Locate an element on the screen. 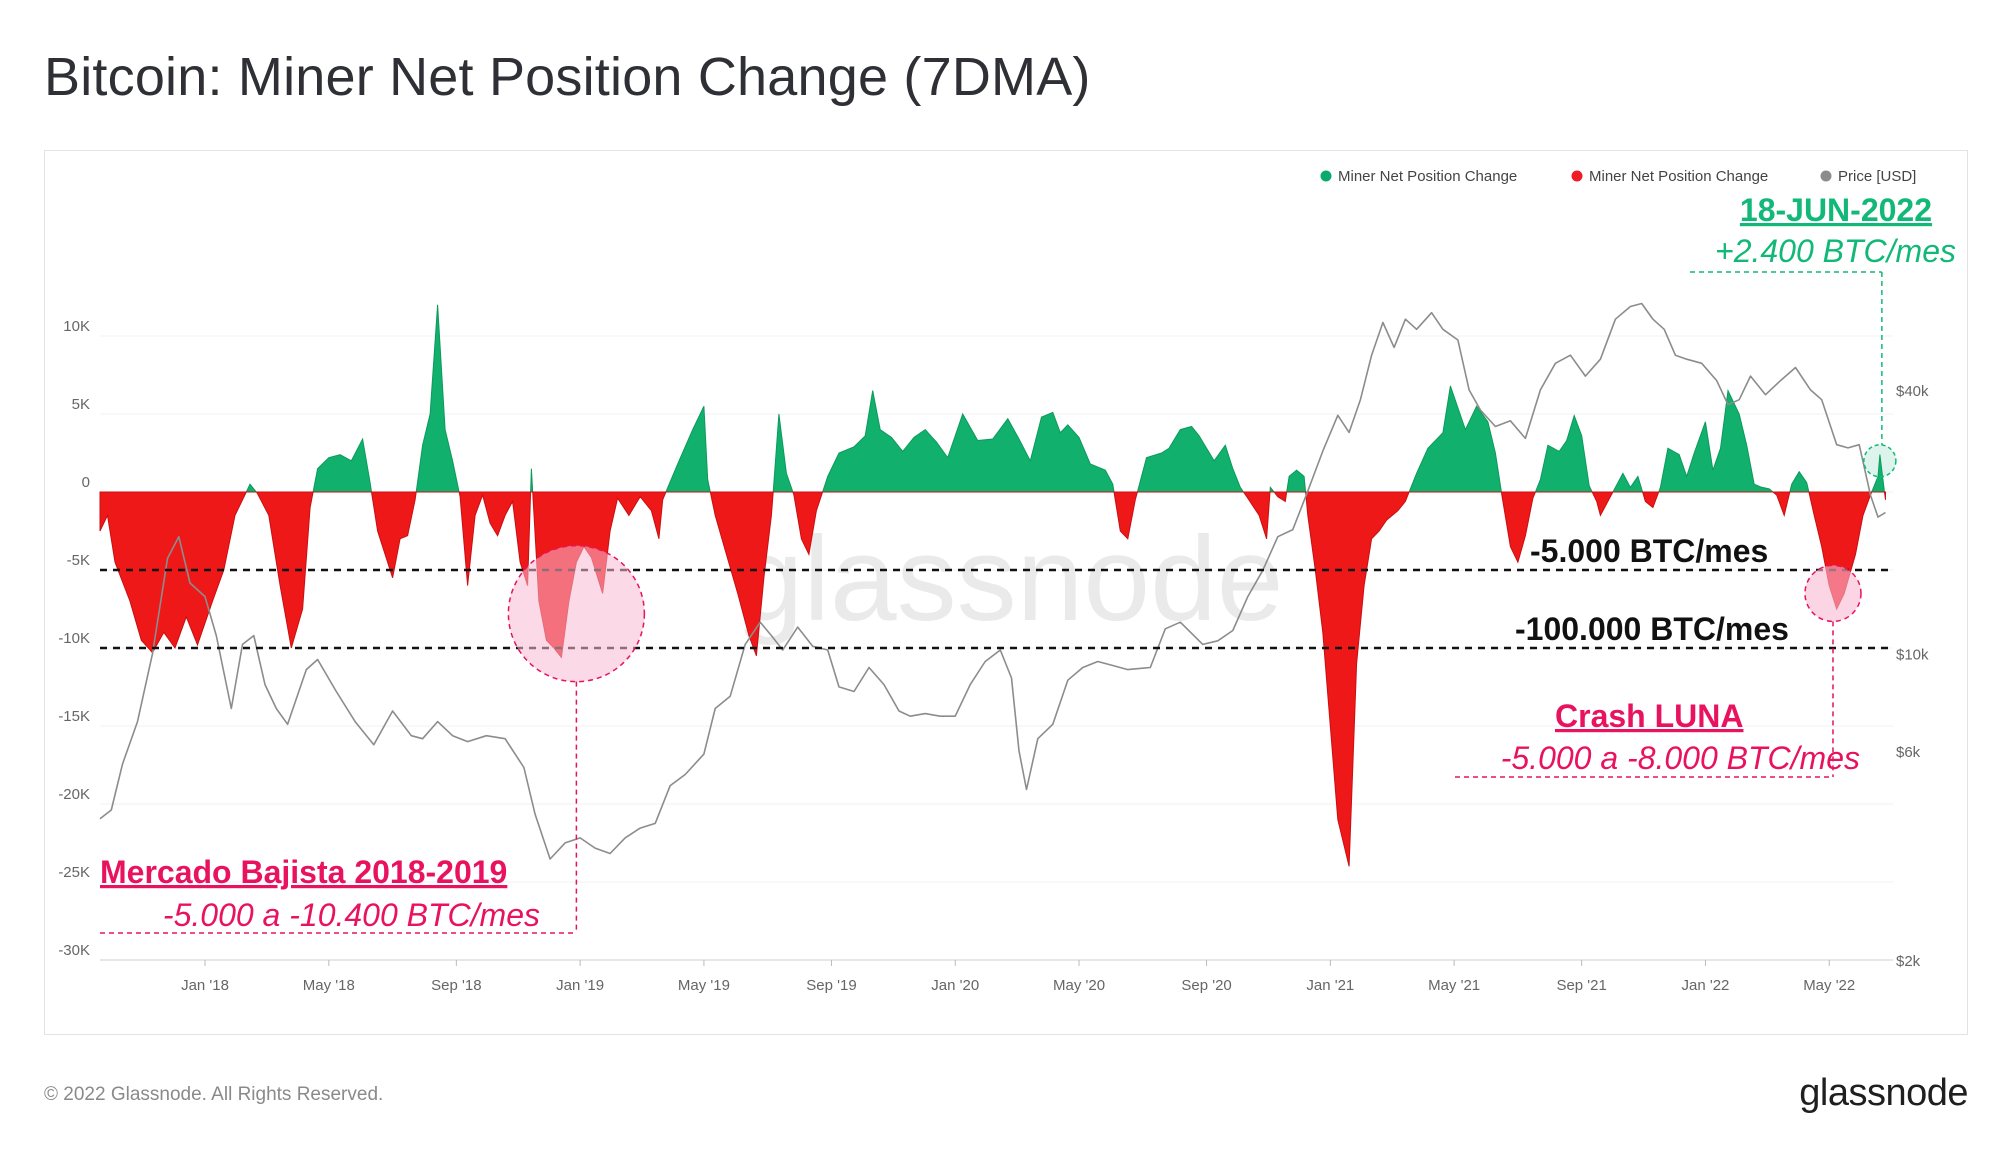  y-right-tick-label: $6k is located at coordinates (1908, 752).